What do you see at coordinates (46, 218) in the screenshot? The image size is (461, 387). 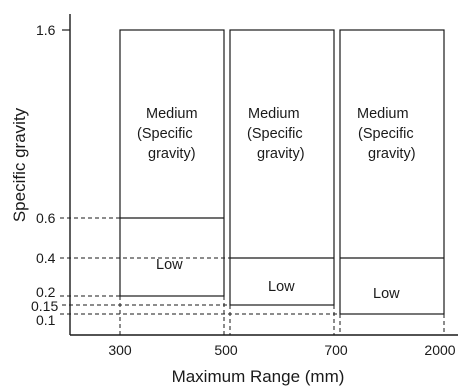 I see `y-tick-label-0.6: 0.6` at bounding box center [46, 218].